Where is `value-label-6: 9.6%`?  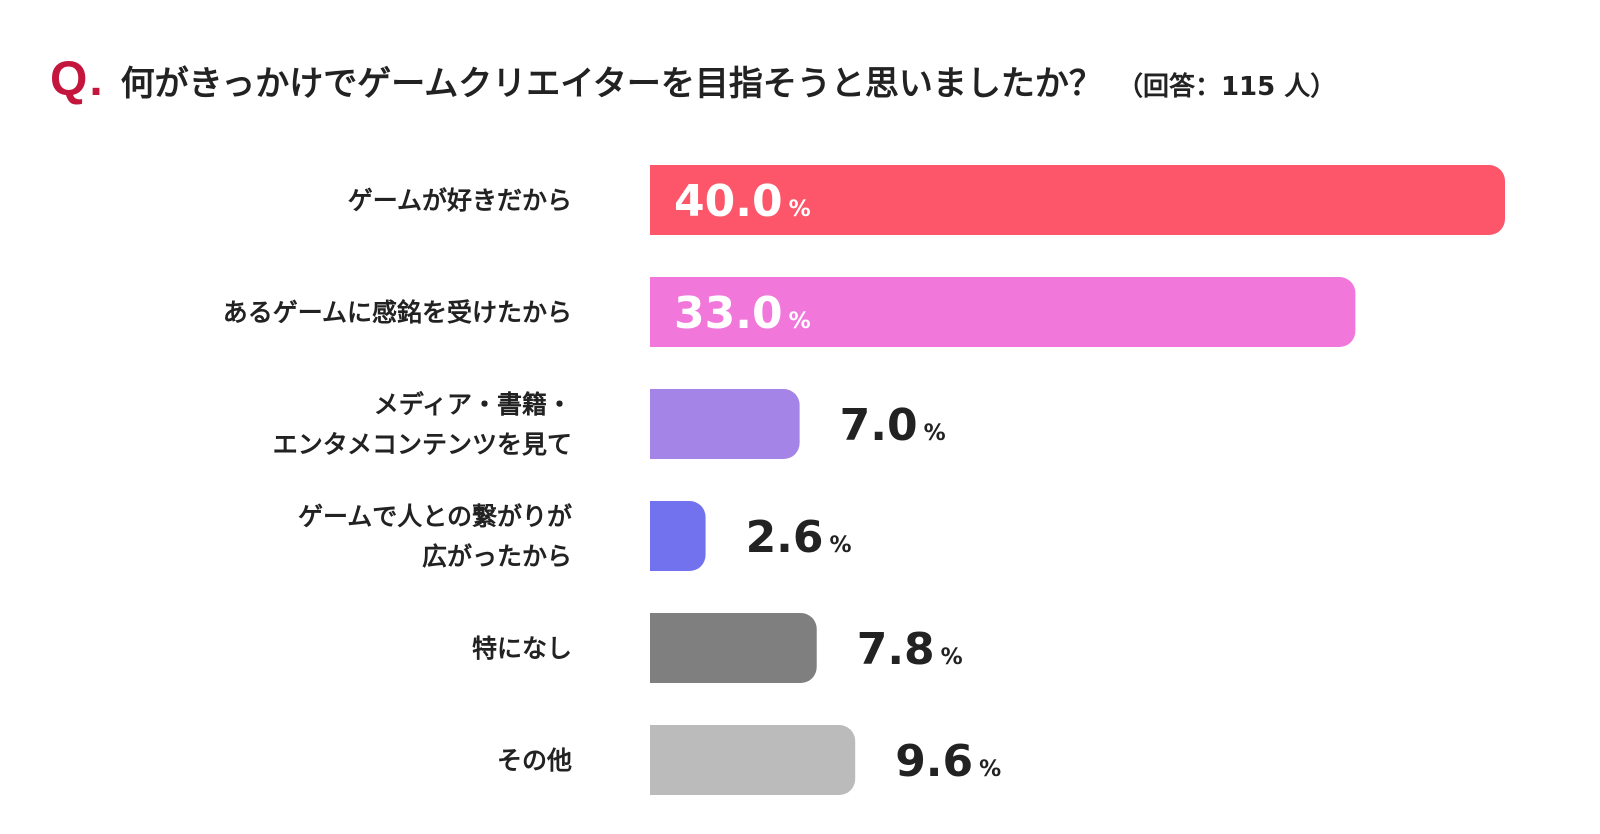 value-label-6: 9.6% is located at coordinates (948, 761).